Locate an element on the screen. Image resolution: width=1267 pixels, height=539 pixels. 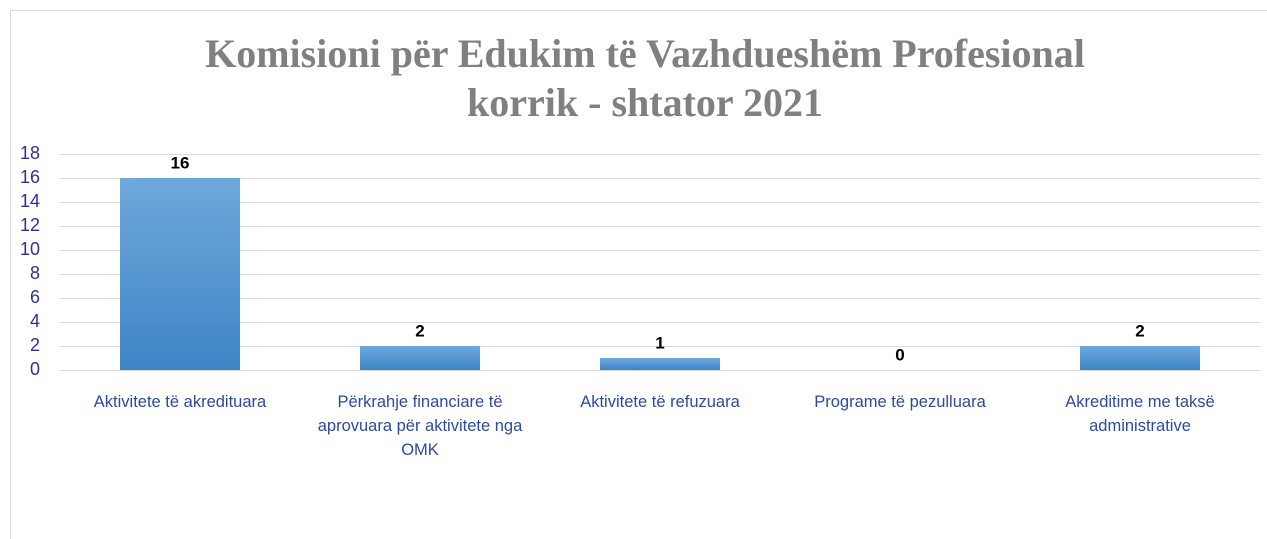
chart-subtitle: korrik - shtator 2021 is located at coordinates (645, 102).